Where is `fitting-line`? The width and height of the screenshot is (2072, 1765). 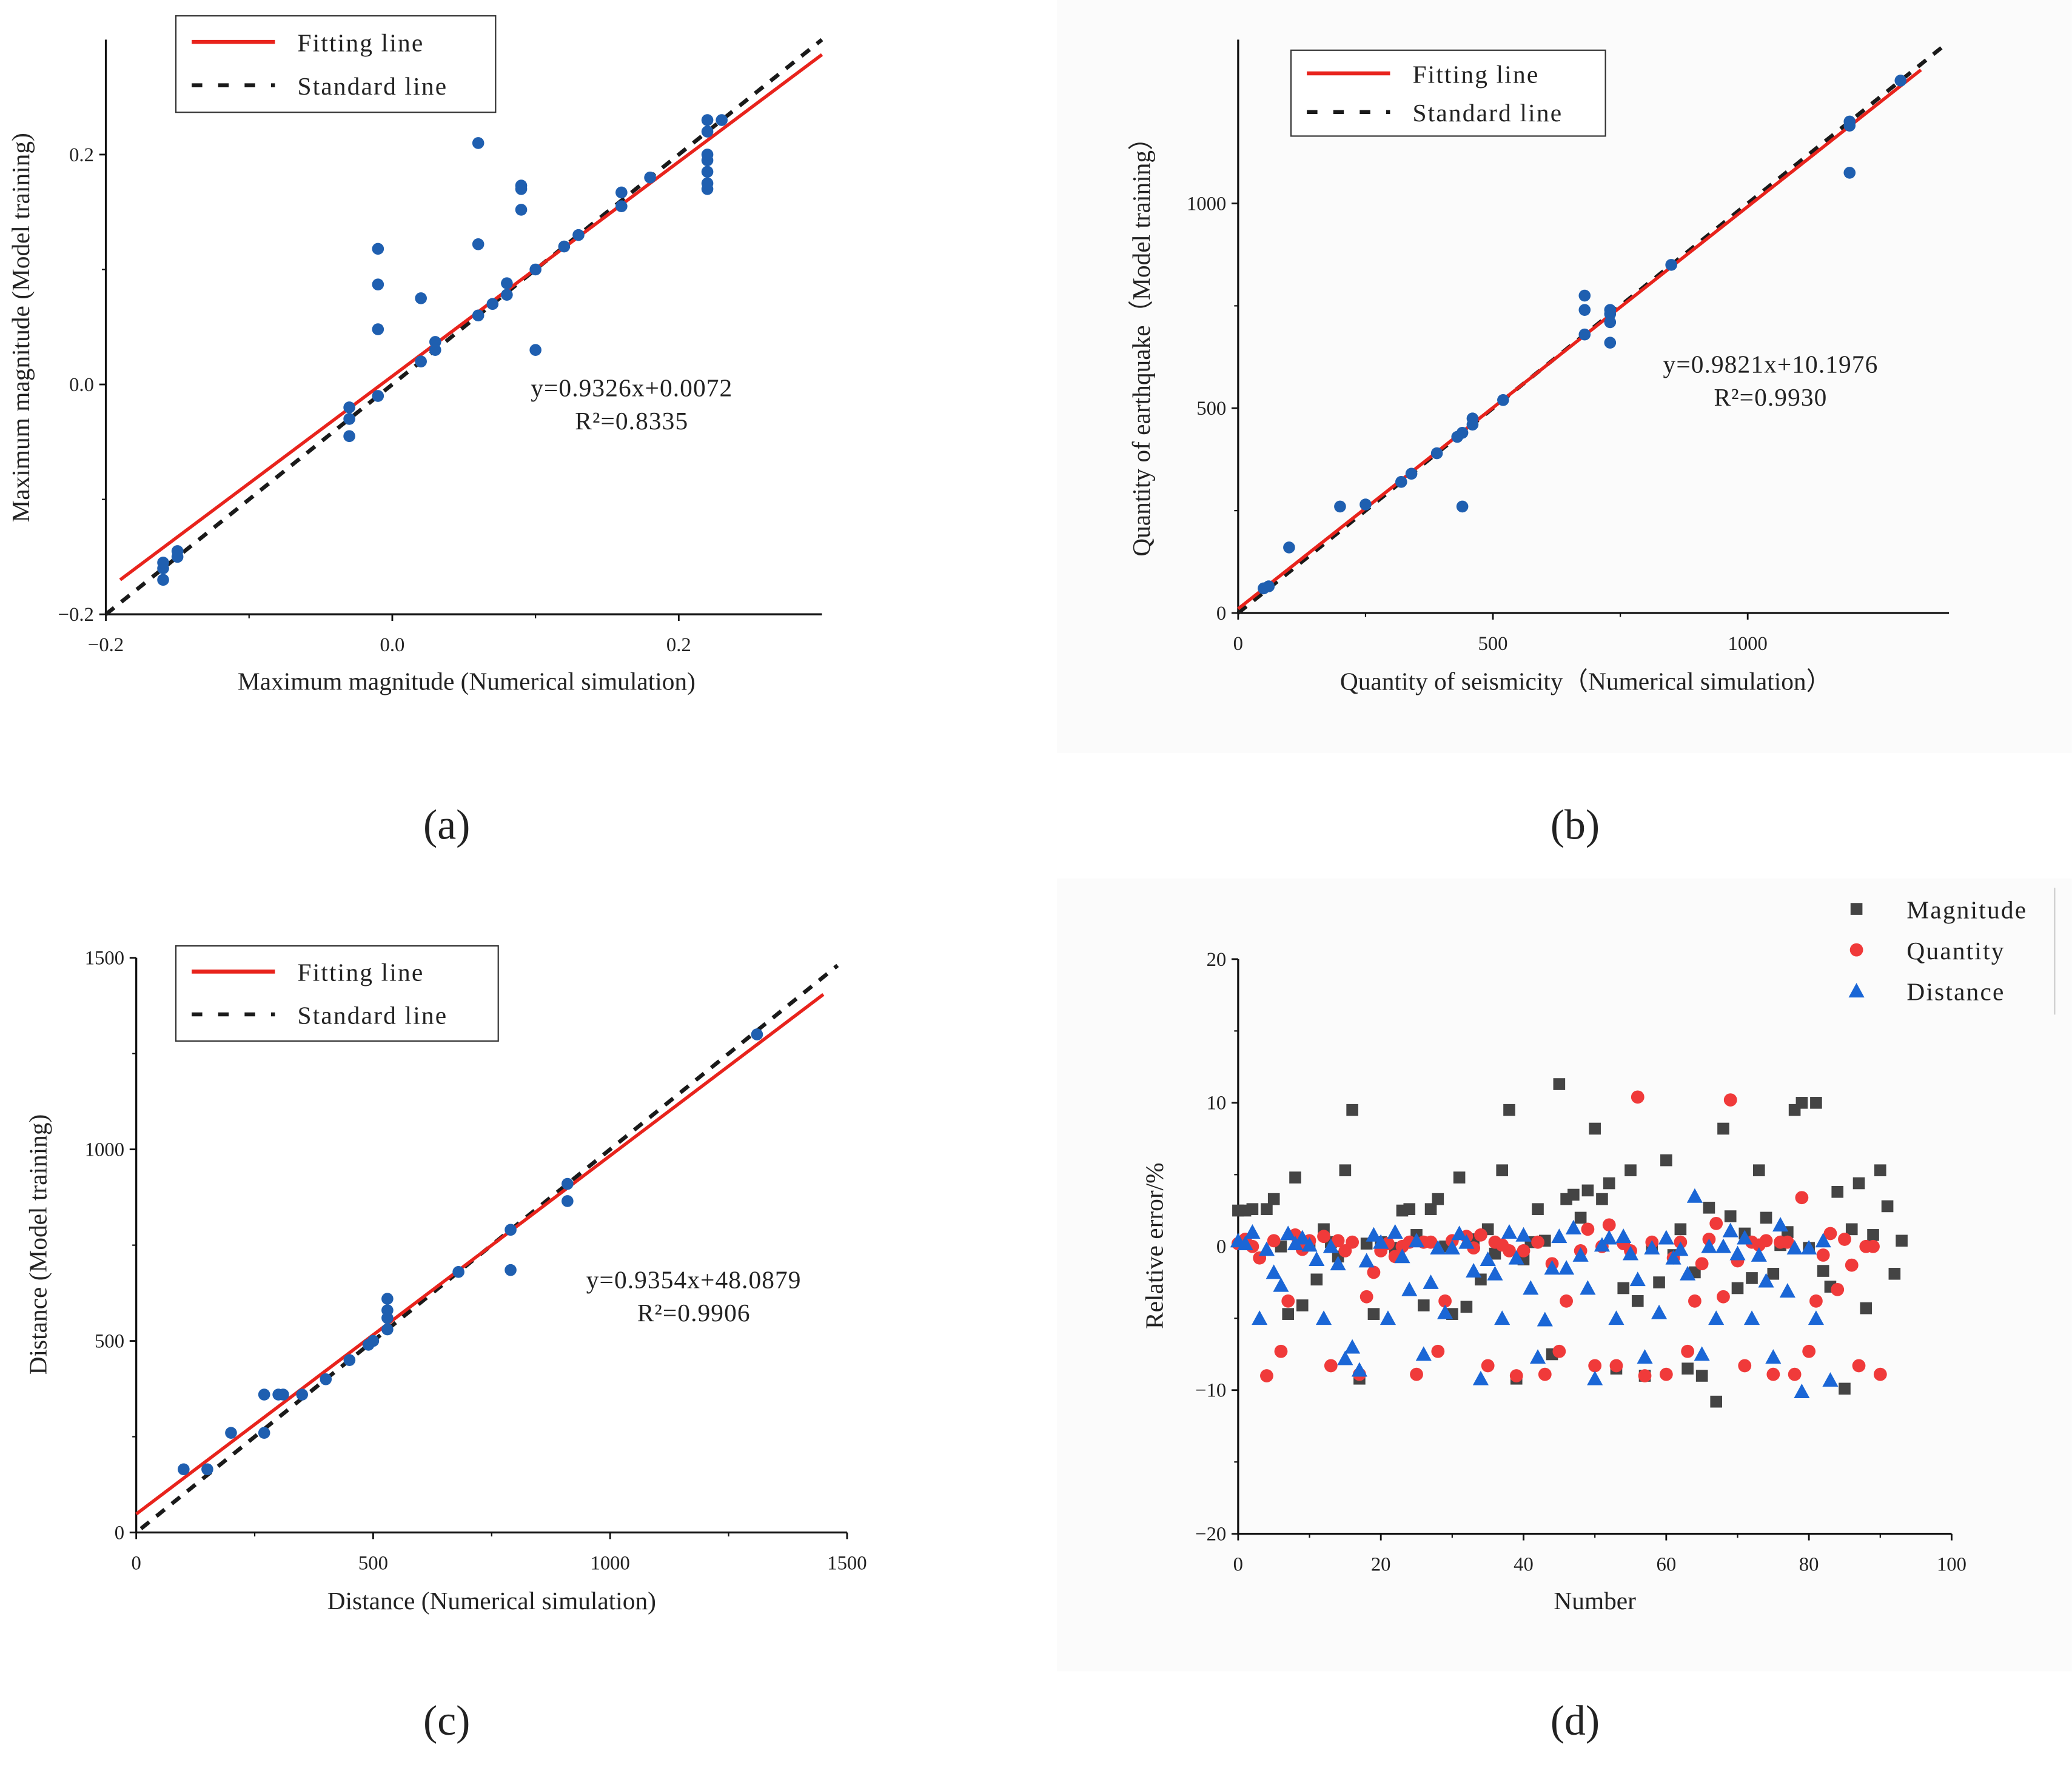 fitting-line is located at coordinates (471, 317).